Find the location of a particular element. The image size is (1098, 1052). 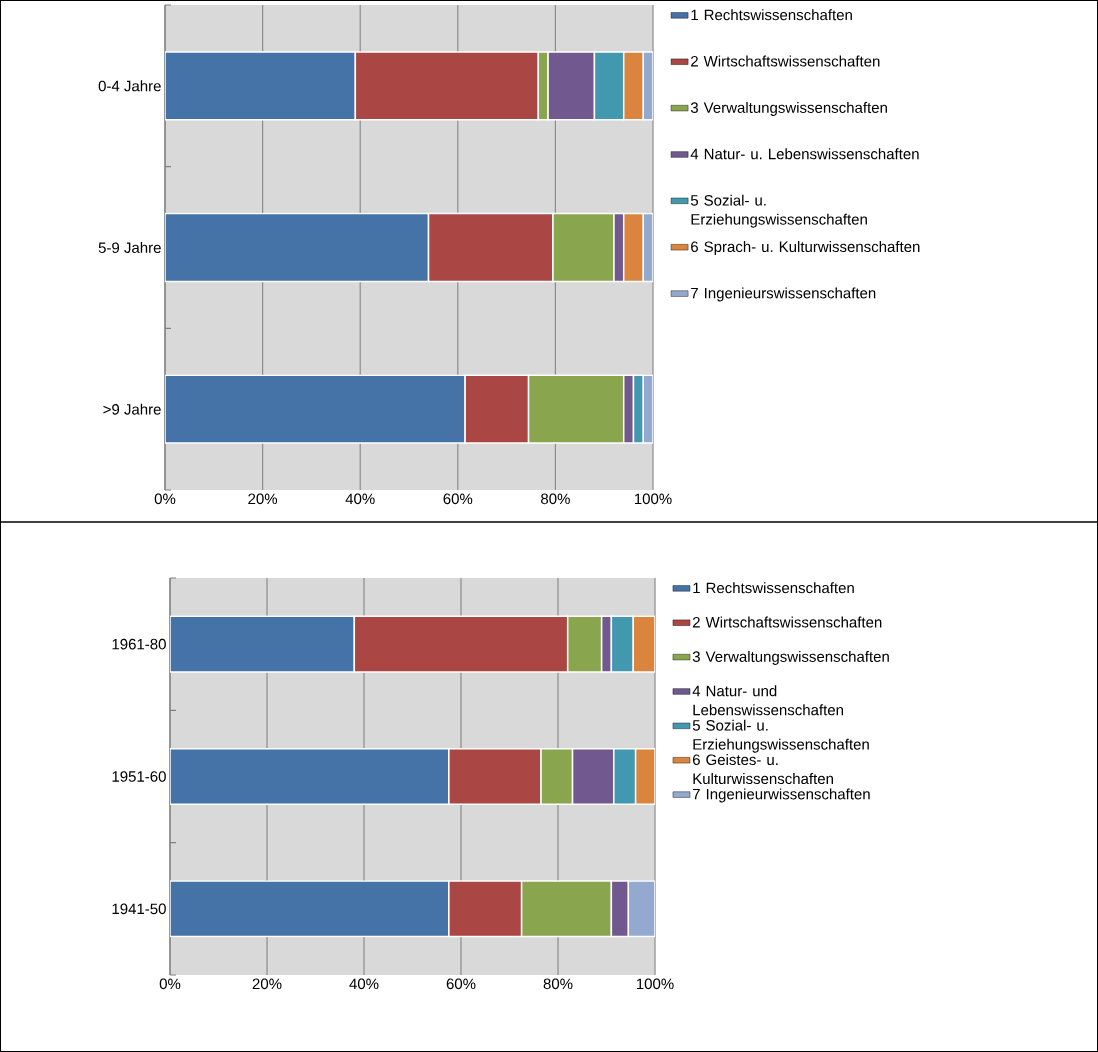

y-tick-label: 5-9 Jahre is located at coordinates (129, 247).